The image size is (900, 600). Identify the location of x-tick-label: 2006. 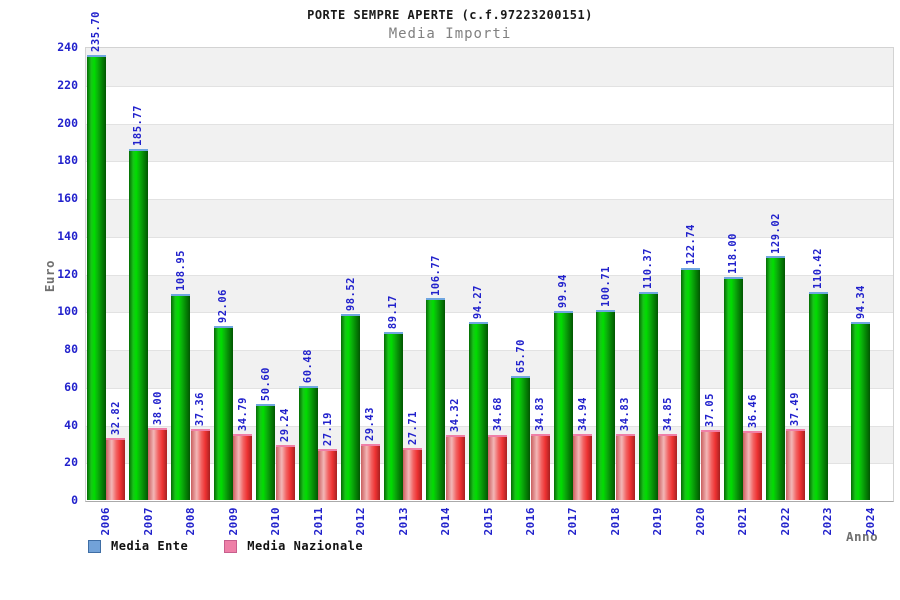
(106, 521).